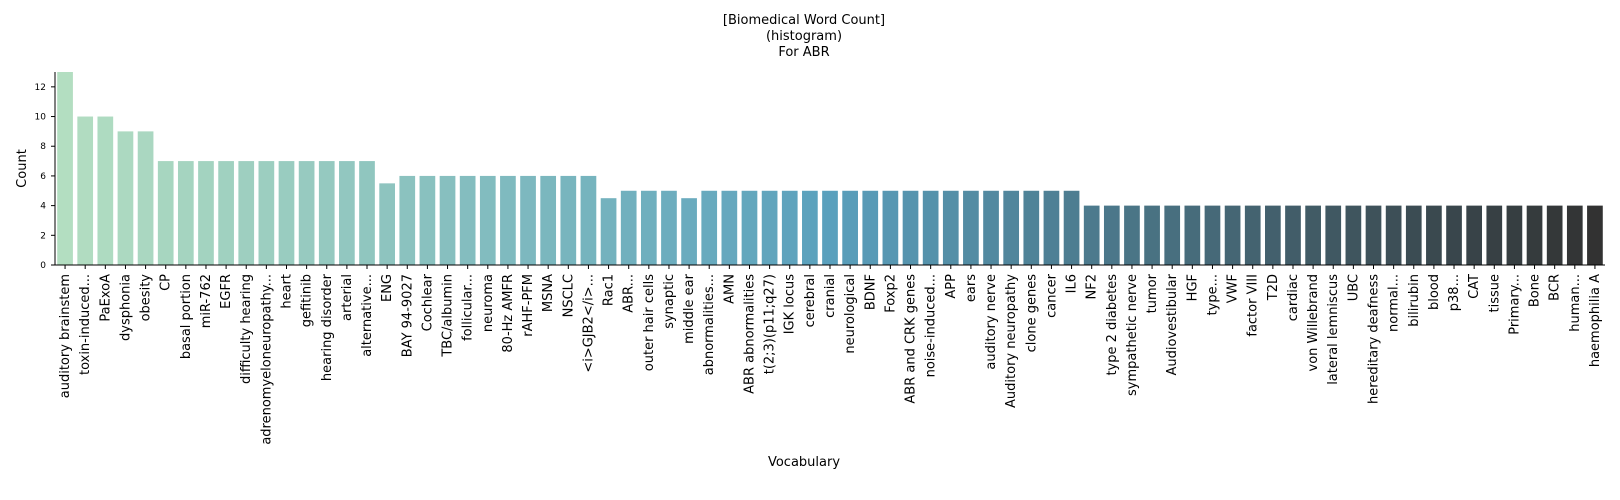 The height and width of the screenshot is (500, 1620). Describe the element at coordinates (307, 300) in the screenshot. I see `x-tick-label: gefitinib` at that location.